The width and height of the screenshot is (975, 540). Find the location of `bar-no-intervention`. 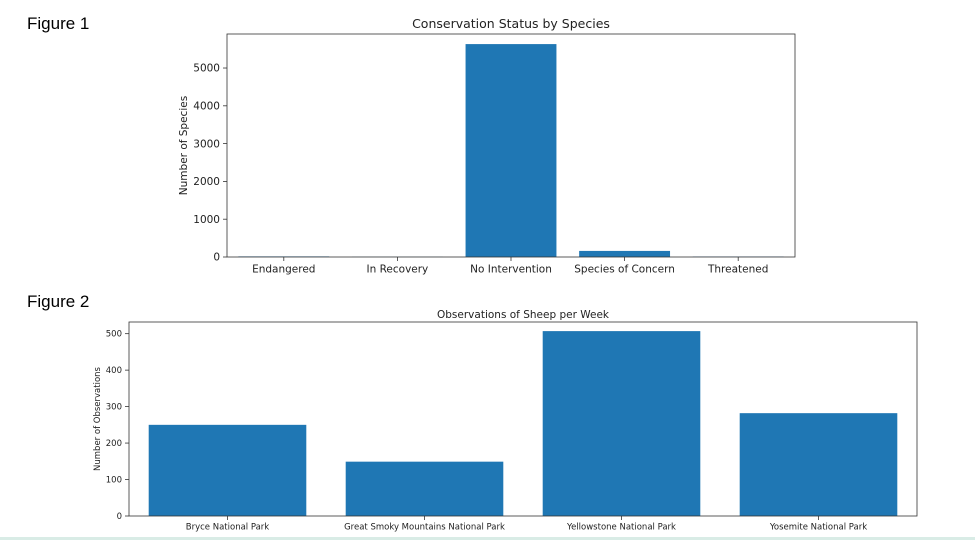

bar-no-intervention is located at coordinates (511, 151).